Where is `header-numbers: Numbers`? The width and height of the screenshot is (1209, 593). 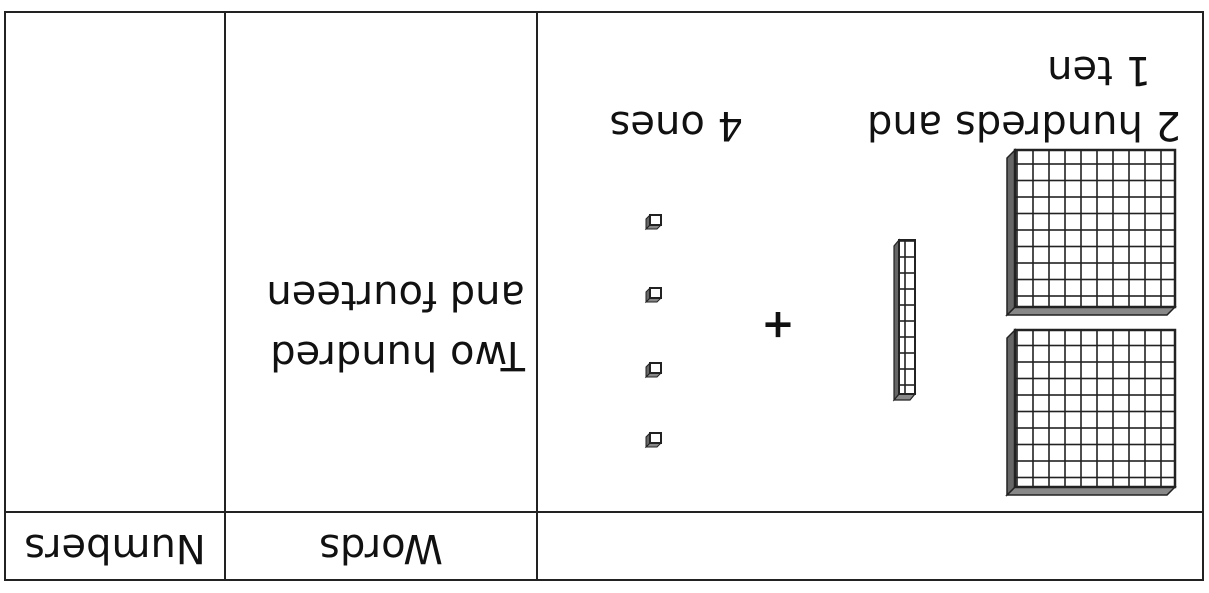
header-numbers: Numbers is located at coordinates (115, 548).